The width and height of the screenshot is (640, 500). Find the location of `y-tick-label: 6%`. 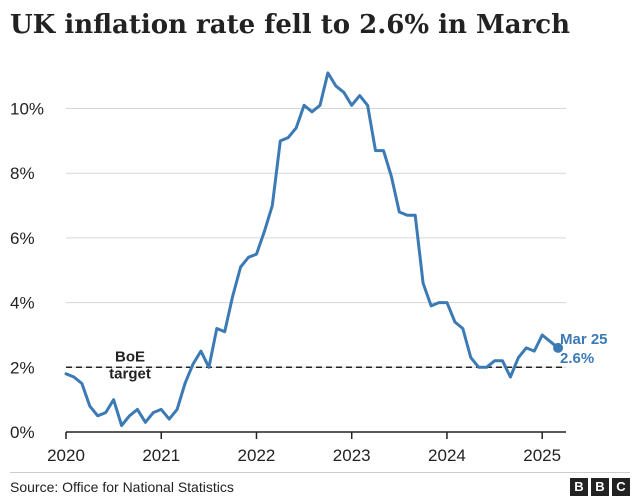

y-tick-label: 6% is located at coordinates (22, 238).